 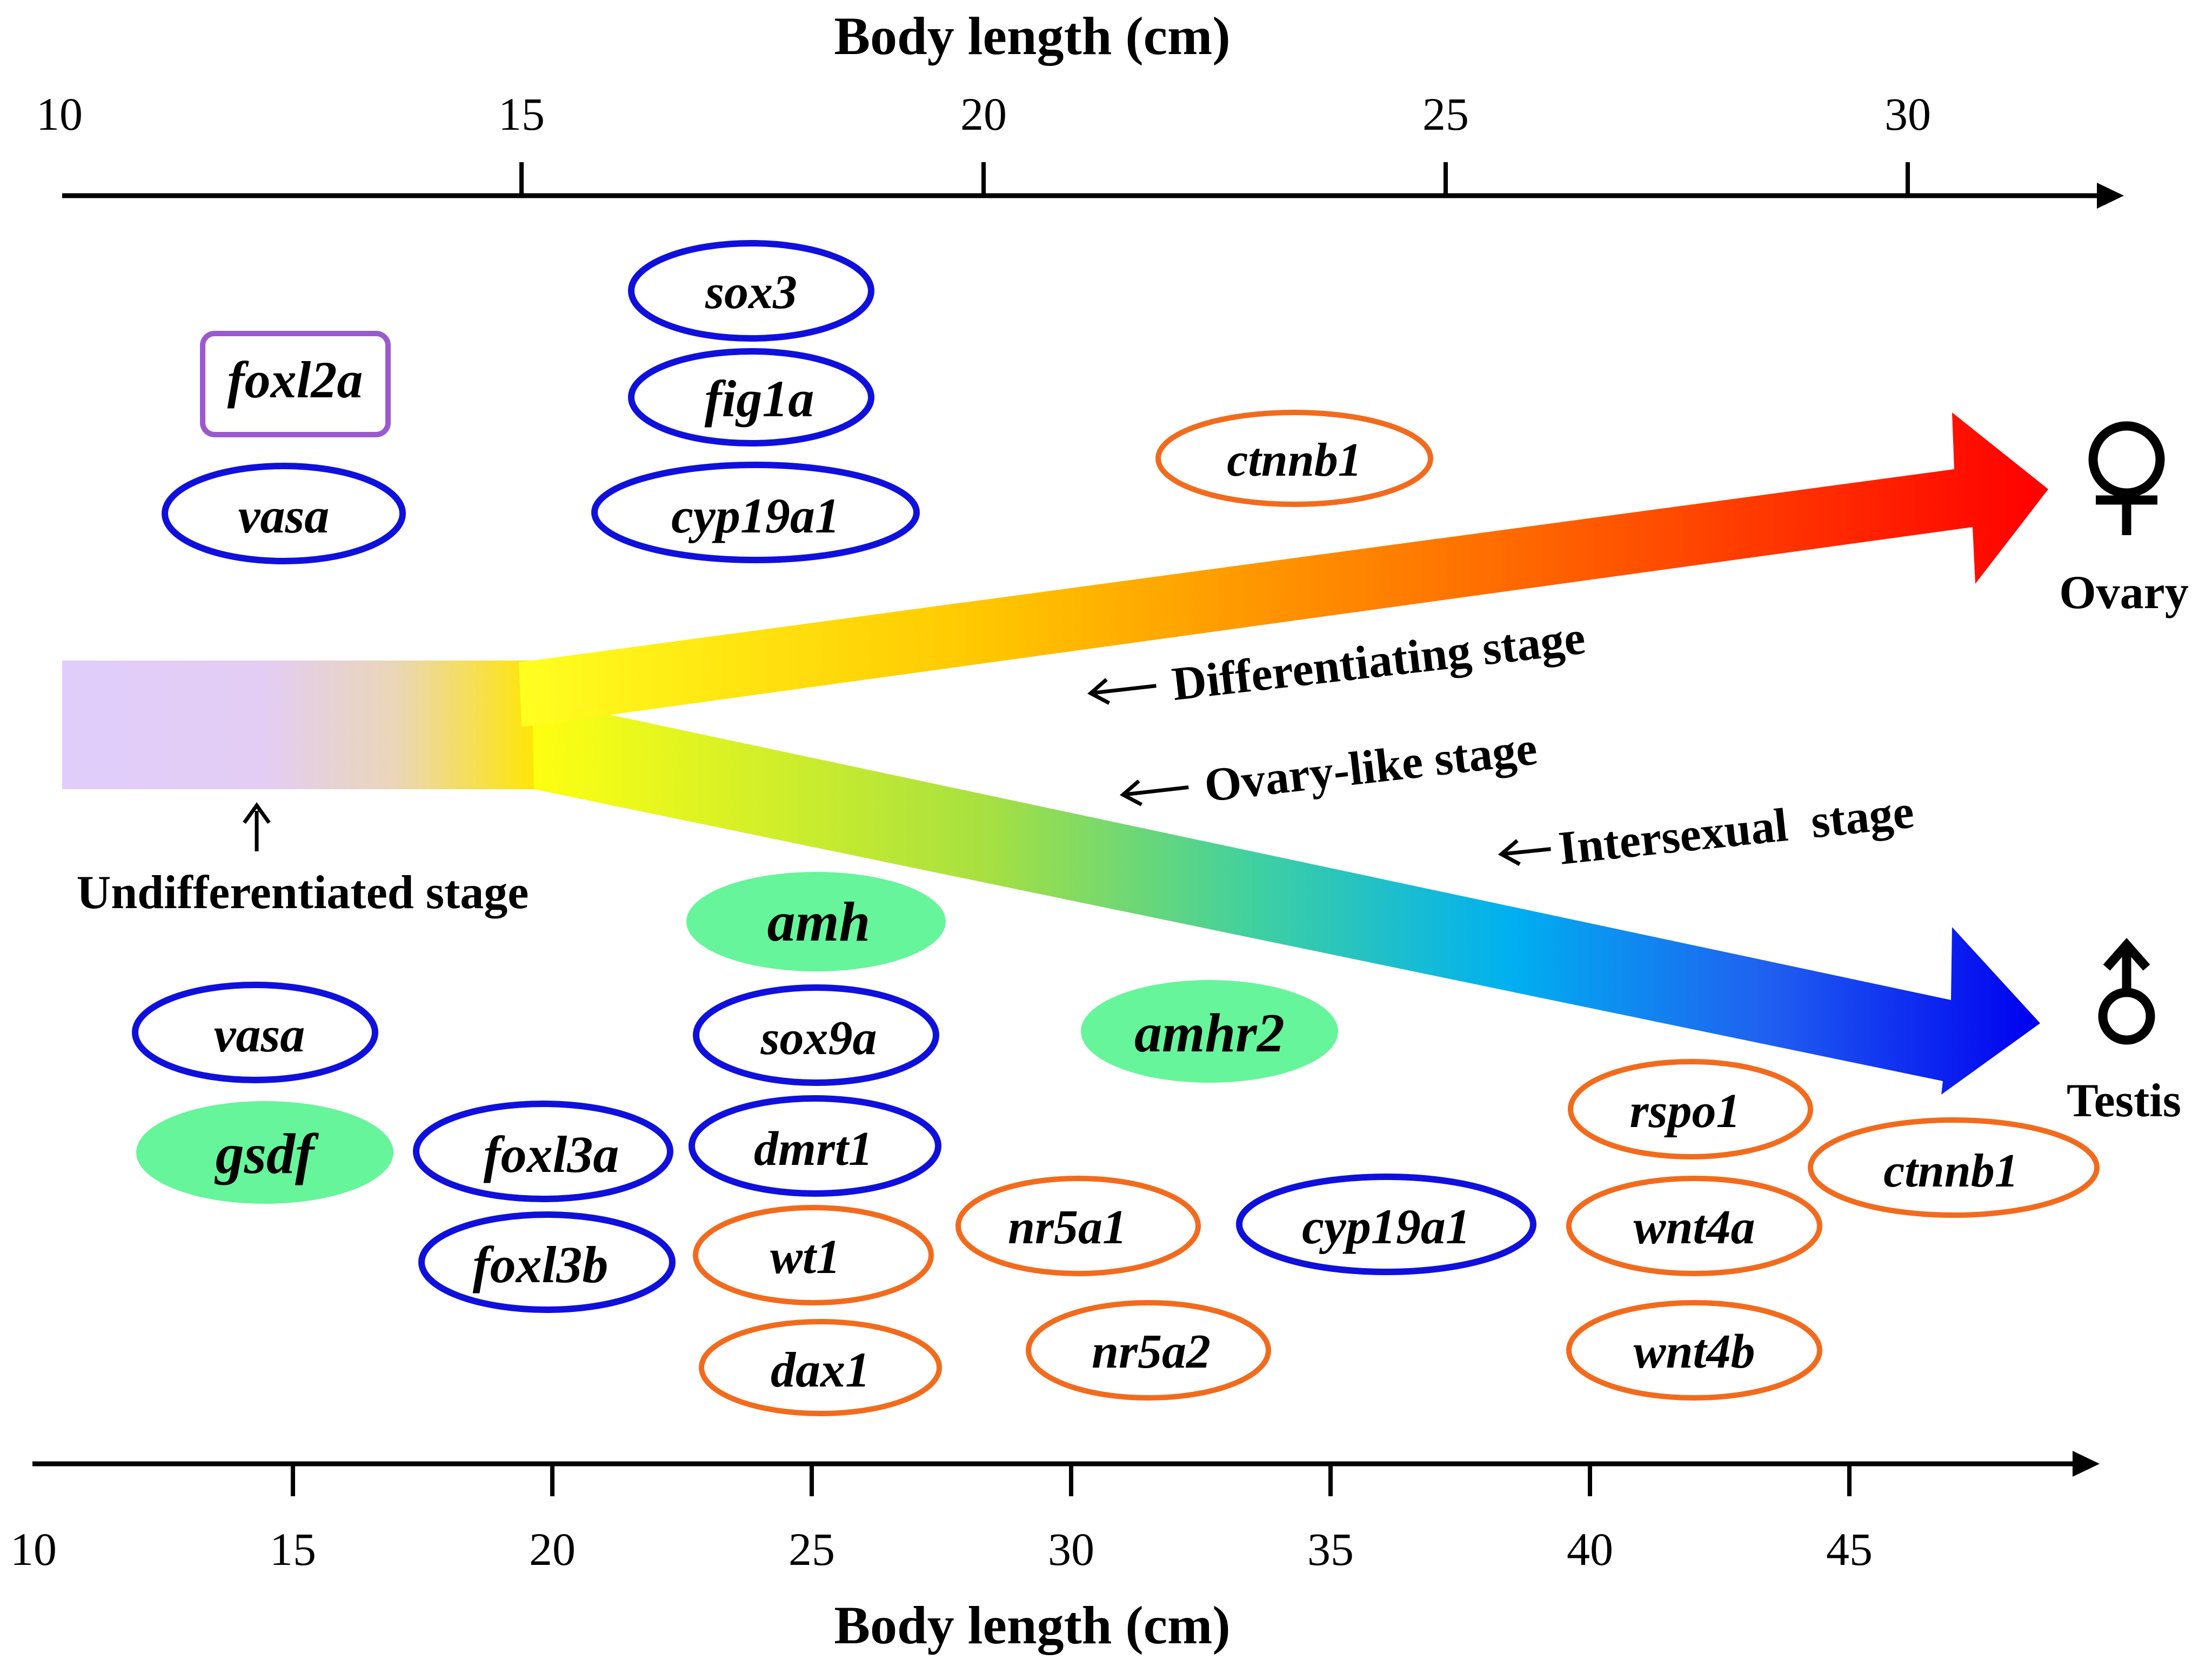 What do you see at coordinates (759, 399) in the screenshot?
I see `gene-label: fig1a` at bounding box center [759, 399].